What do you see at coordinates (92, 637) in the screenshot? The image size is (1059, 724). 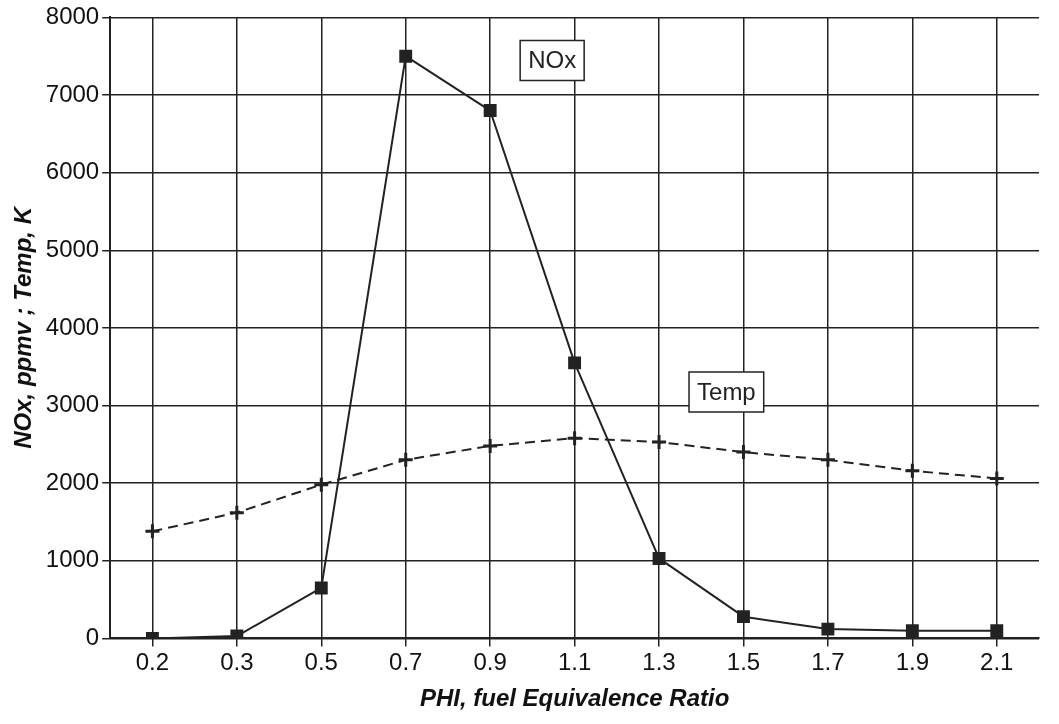 I see `y-tick-label: 0` at bounding box center [92, 637].